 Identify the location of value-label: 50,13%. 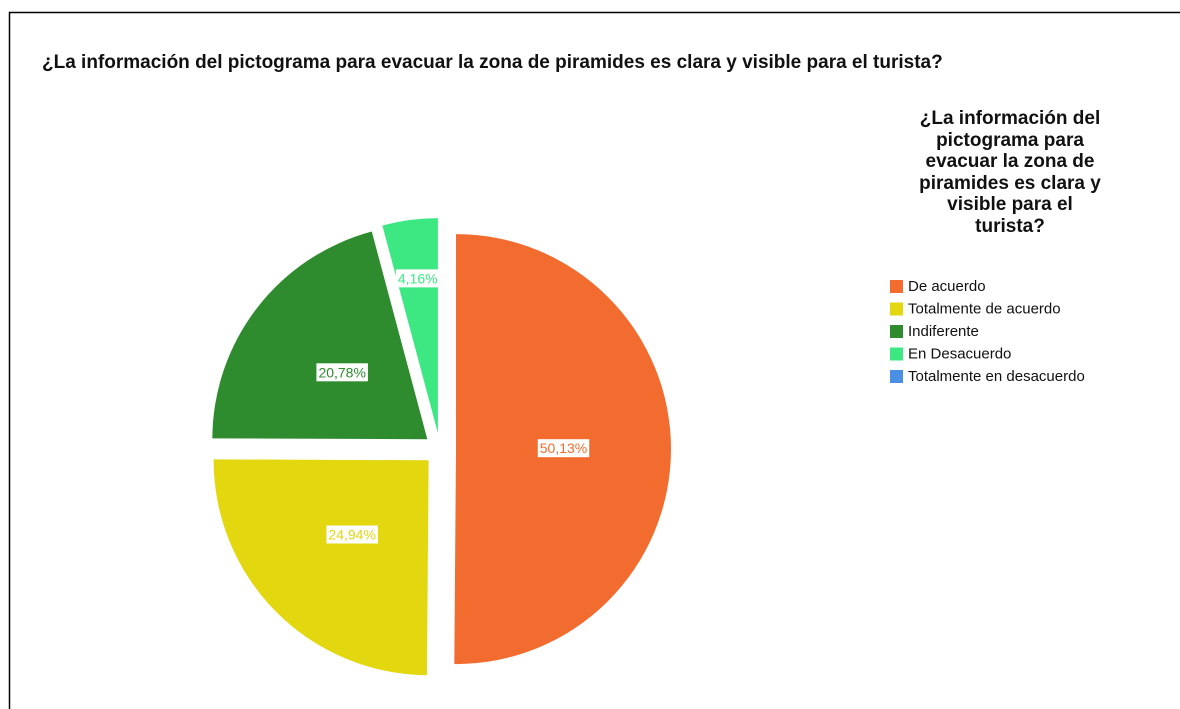
(563, 448).